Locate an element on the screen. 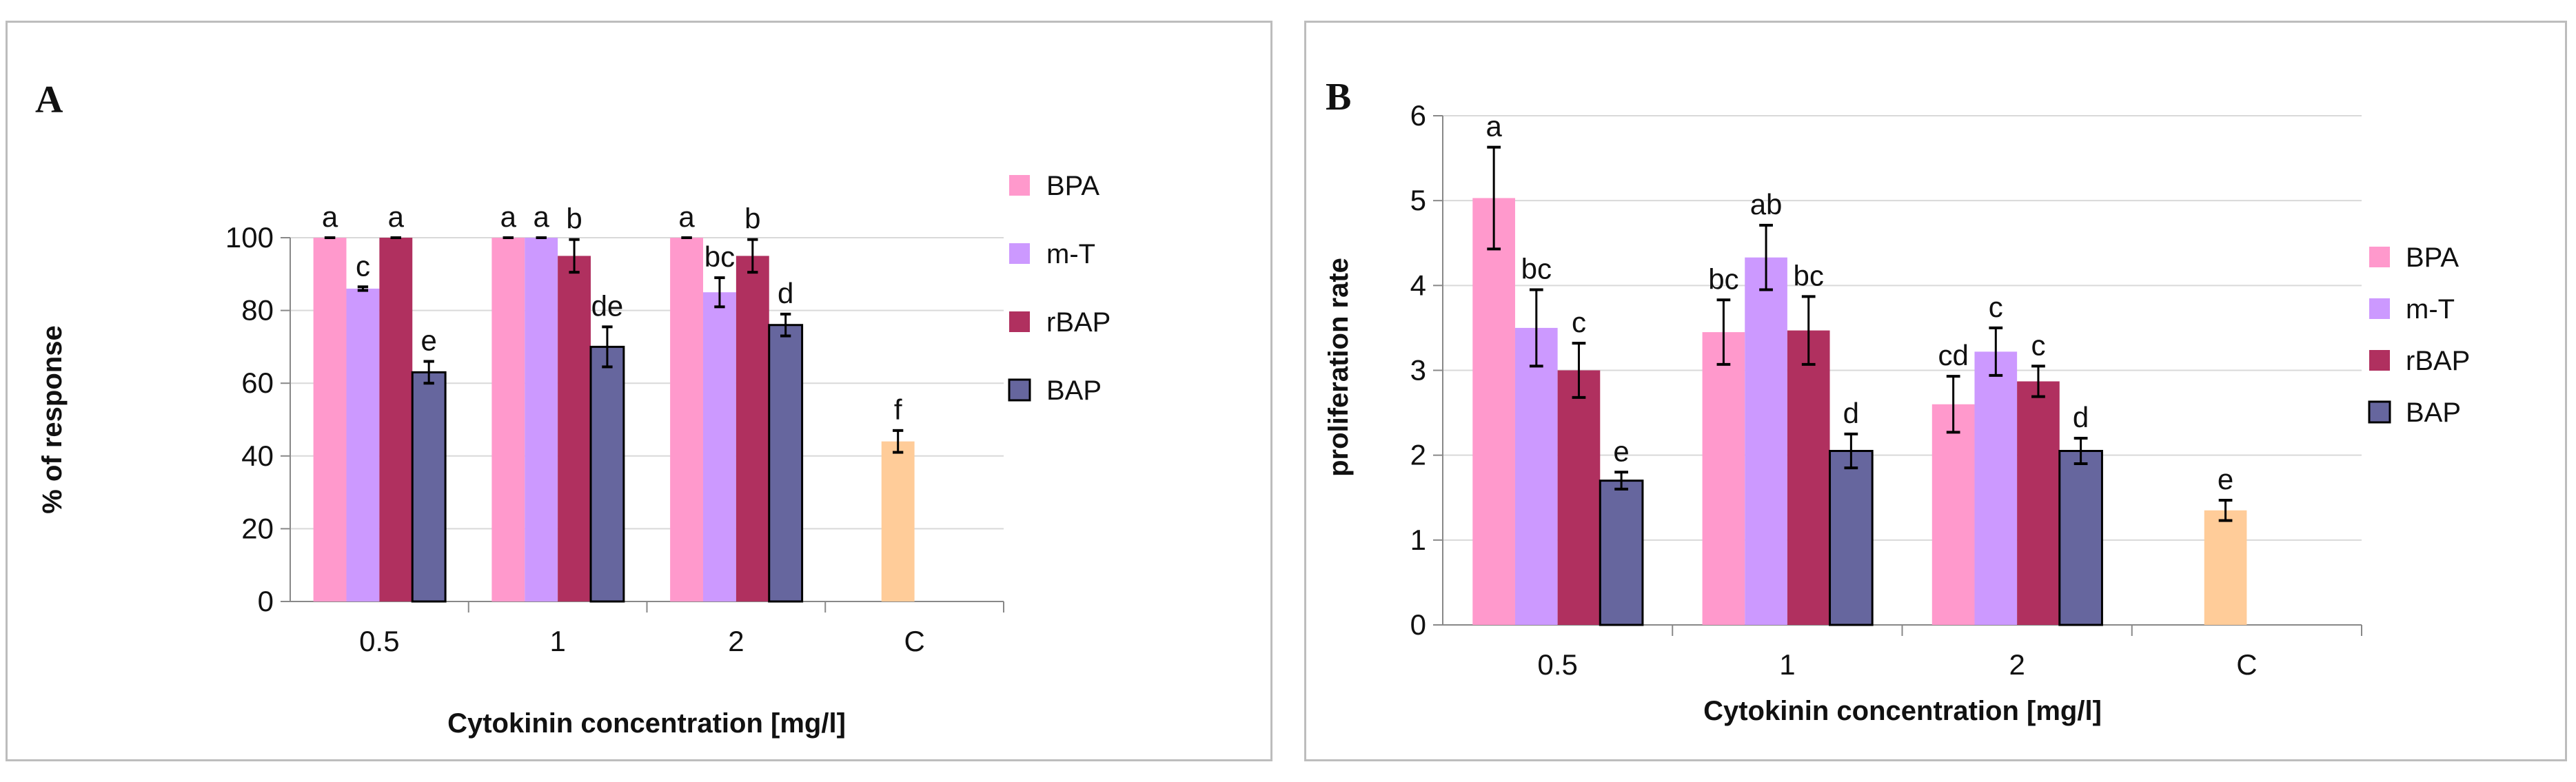  chart-b-y-tick-label: 1 is located at coordinates (1418, 540).